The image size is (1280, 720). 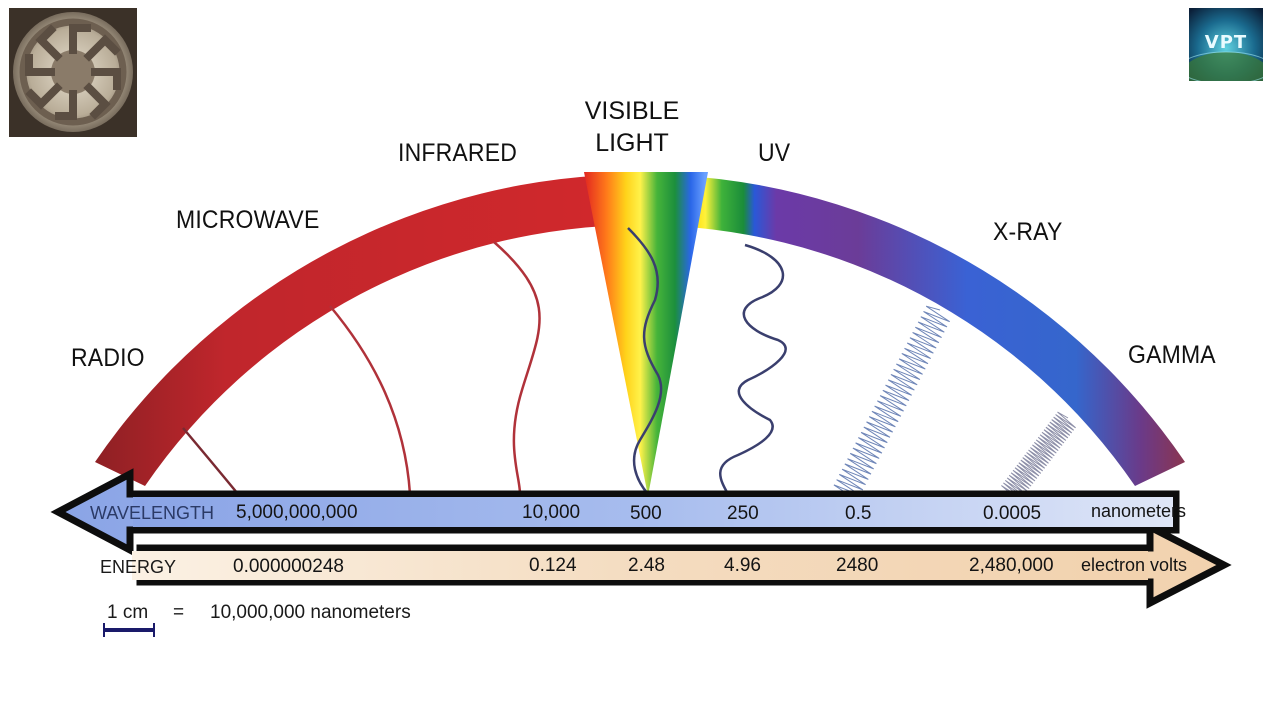 I want to click on gamma-wave-line, so click(x=1038, y=456).